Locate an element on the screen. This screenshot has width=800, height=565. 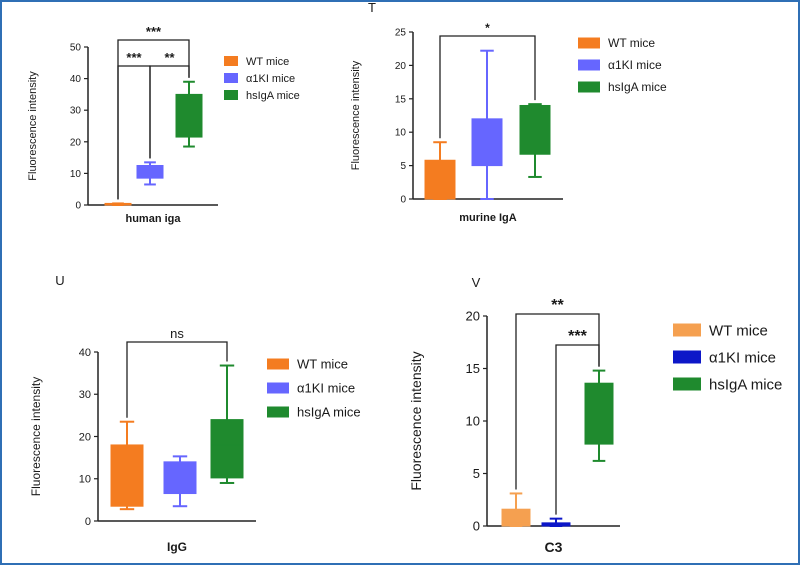
p2-legend-swatch-wt-mice is located at coordinates (589, 43).